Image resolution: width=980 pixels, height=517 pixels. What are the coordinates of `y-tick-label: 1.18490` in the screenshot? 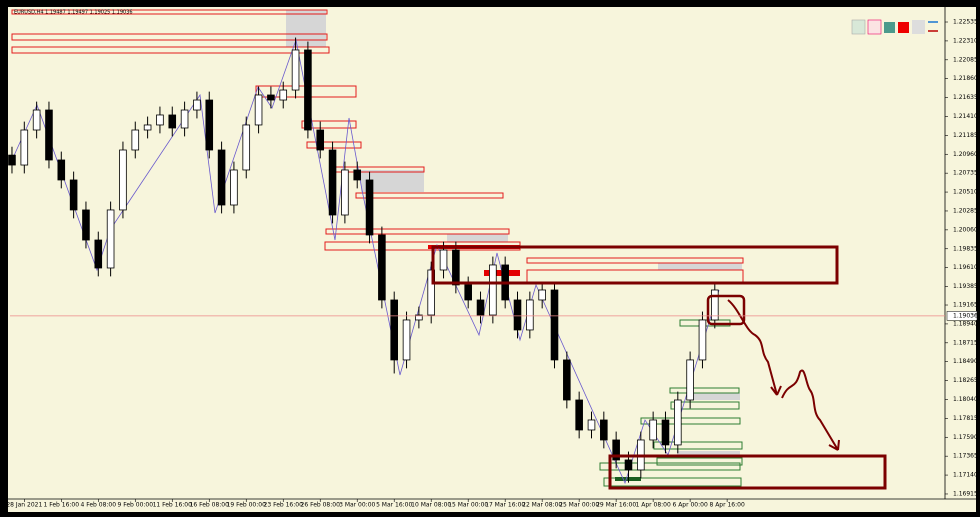 It's located at (965, 361).